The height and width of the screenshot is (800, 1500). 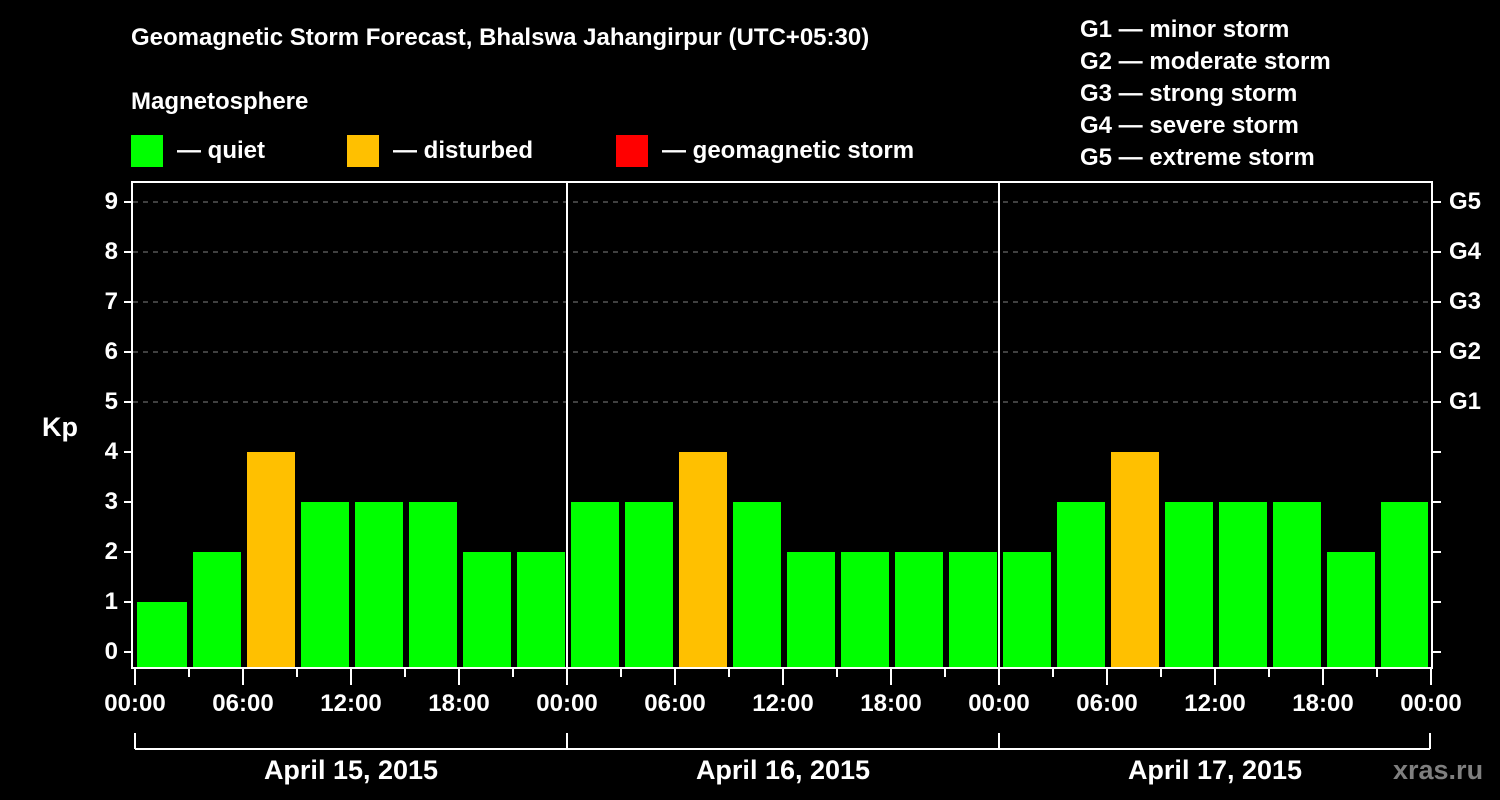 I want to click on legend-disturbed-label: — disturbed, so click(x=463, y=150).